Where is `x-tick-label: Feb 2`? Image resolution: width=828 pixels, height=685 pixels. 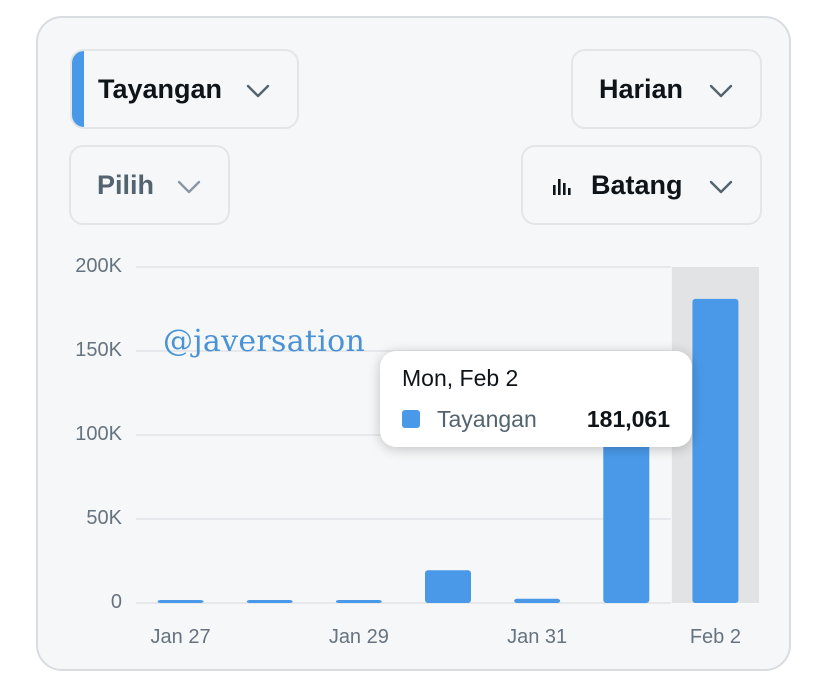 x-tick-label: Feb 2 is located at coordinates (715, 637).